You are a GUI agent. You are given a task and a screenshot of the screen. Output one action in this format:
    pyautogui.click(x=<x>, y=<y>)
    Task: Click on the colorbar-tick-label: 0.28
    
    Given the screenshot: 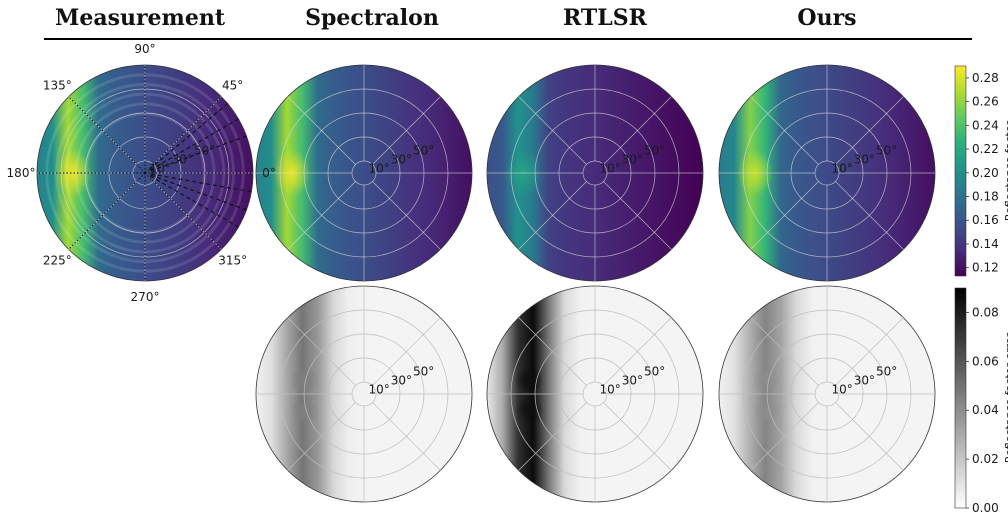 What is the action you would take?
    pyautogui.click(x=985, y=78)
    